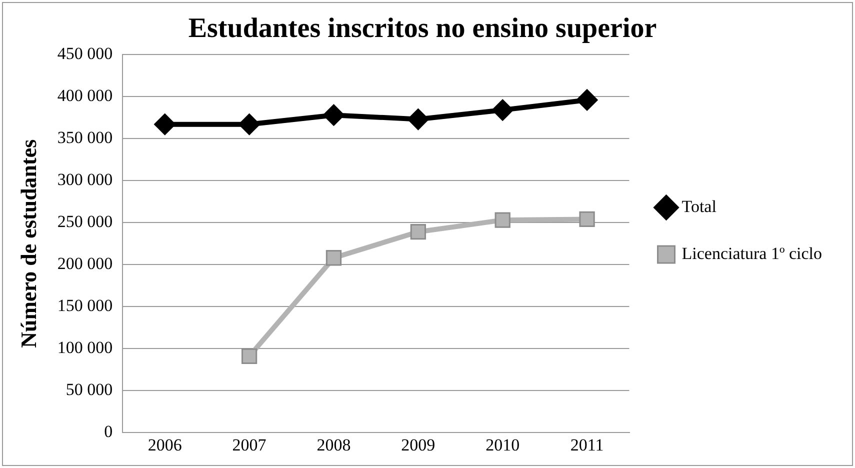 This screenshot has height=468, width=855. I want to click on y-tick-label: 100 000, so click(85, 348).